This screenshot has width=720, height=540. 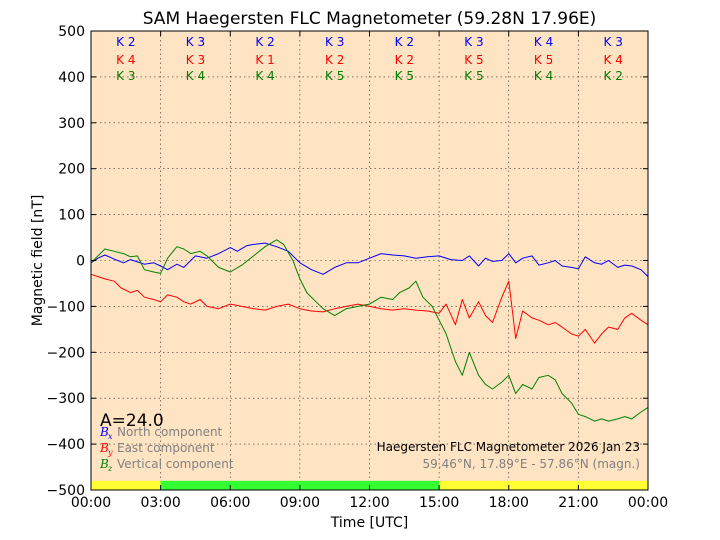 What do you see at coordinates (369, 523) in the screenshot?
I see `x-axis-label: Time [UTC]` at bounding box center [369, 523].